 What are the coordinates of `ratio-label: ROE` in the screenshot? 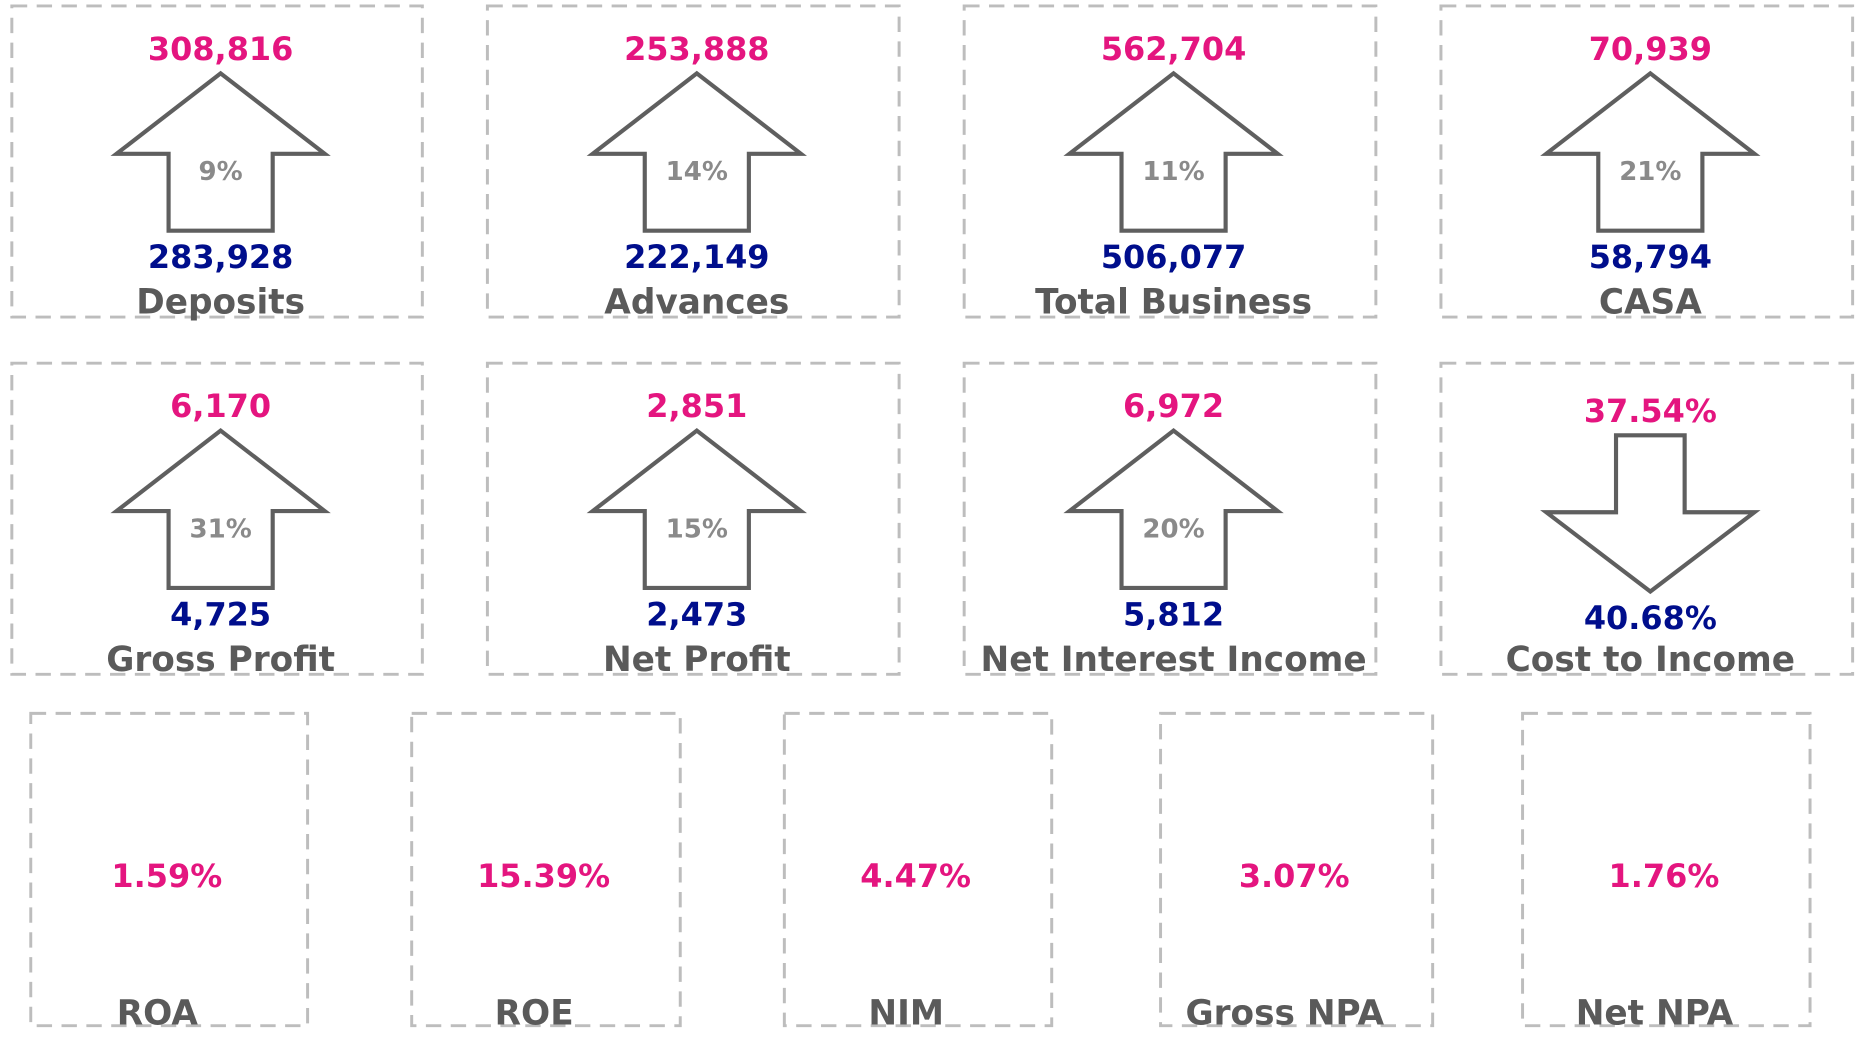 It's located at (534, 1014).